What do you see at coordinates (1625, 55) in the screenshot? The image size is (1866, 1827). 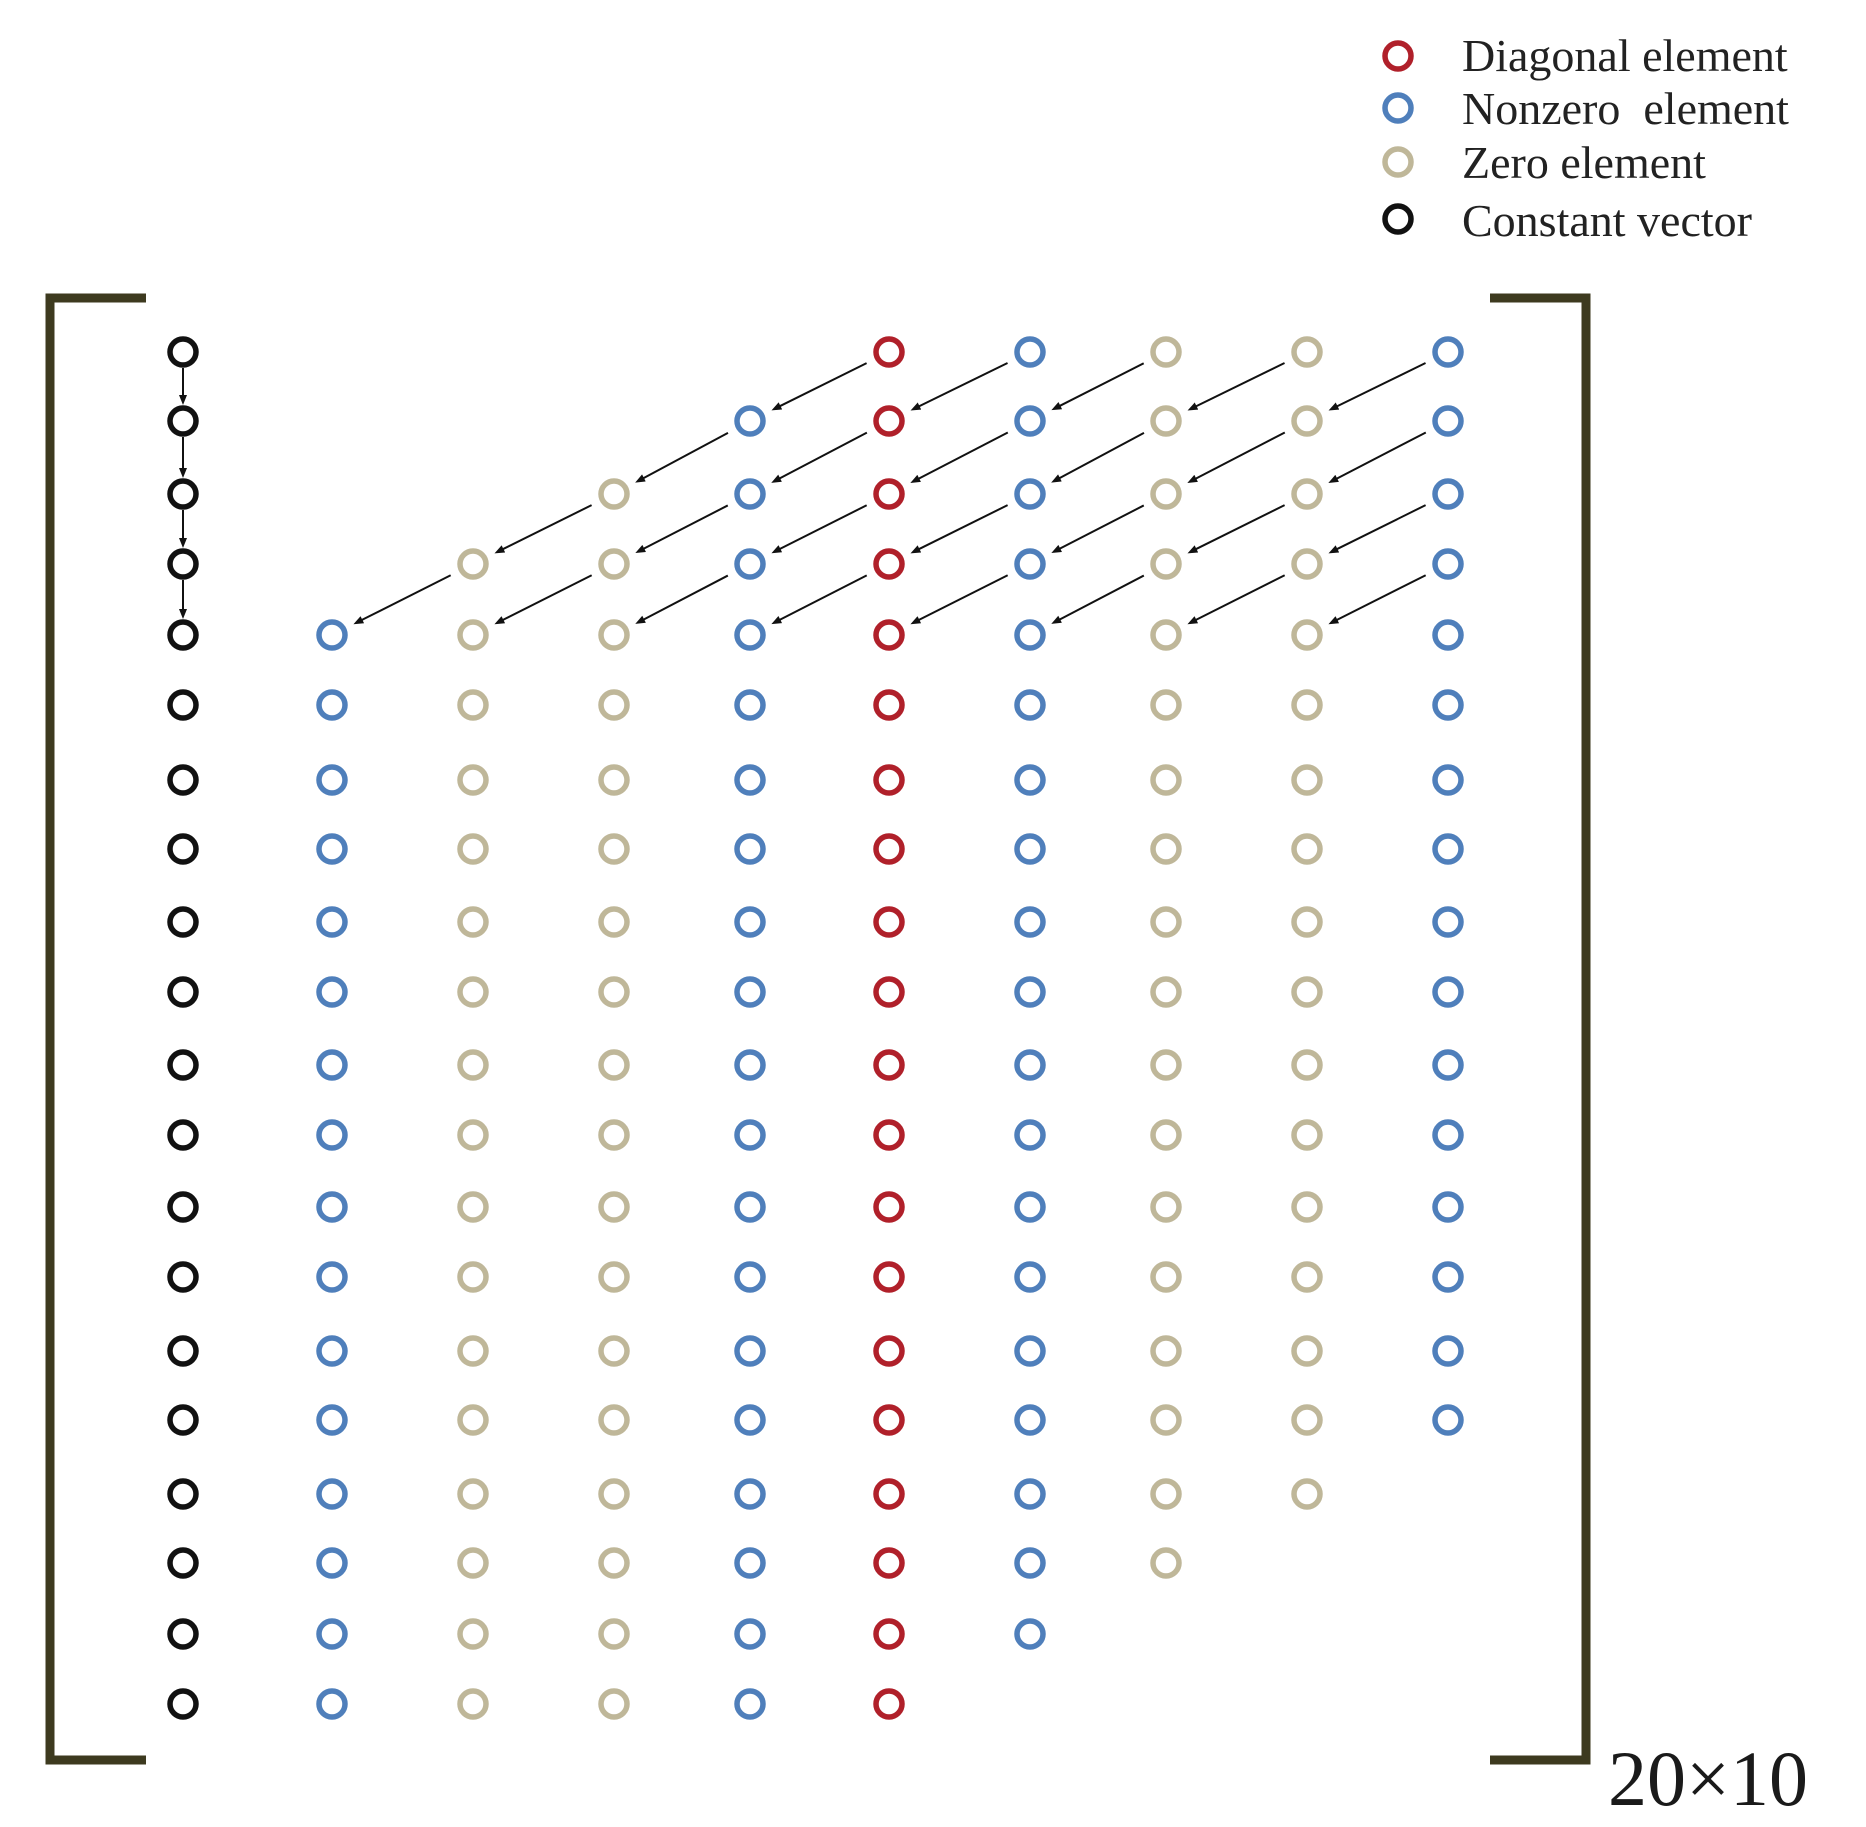 I see `legend-label-diagonal: Diagonal element` at bounding box center [1625, 55].